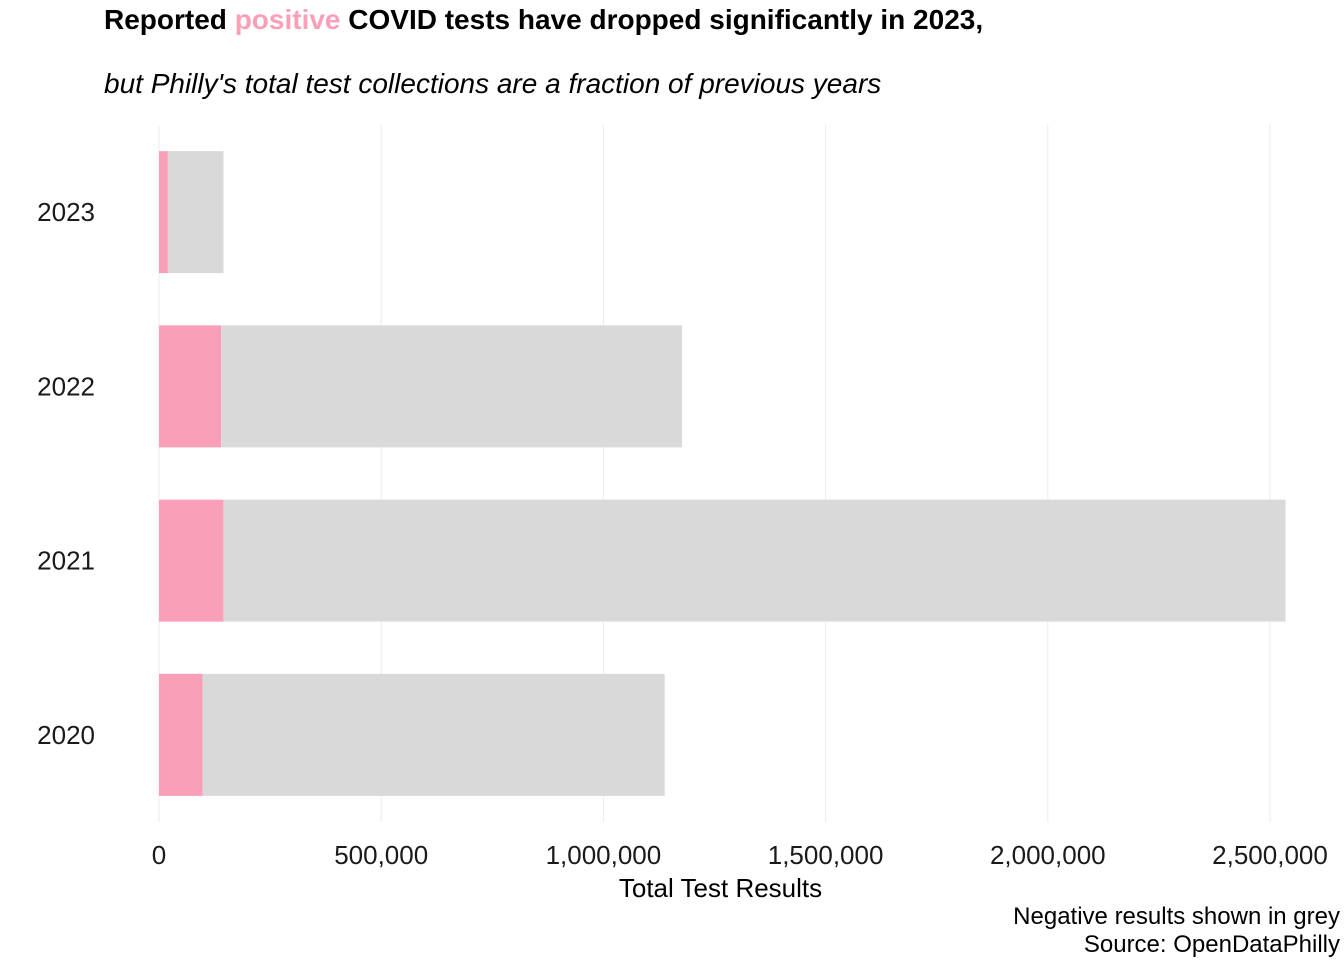 The image size is (1344, 960). Describe the element at coordinates (287, 19) in the screenshot. I see `title-highlight-positive: positive` at that location.